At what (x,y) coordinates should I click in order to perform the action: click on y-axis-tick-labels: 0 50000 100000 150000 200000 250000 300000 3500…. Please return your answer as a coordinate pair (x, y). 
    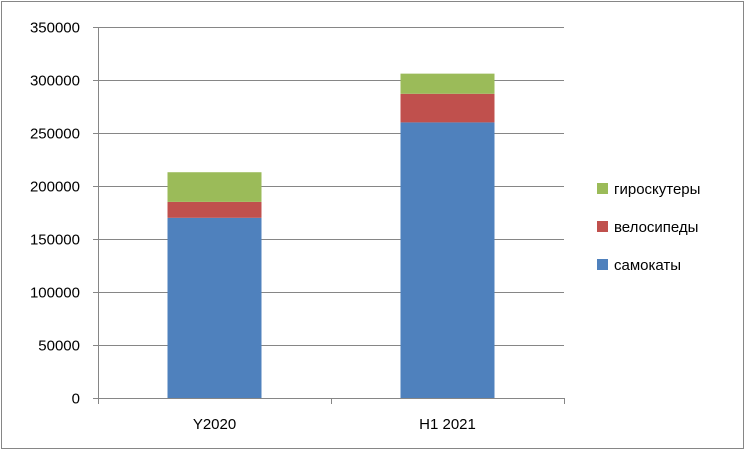
    Looking at the image, I should click on (55, 214).